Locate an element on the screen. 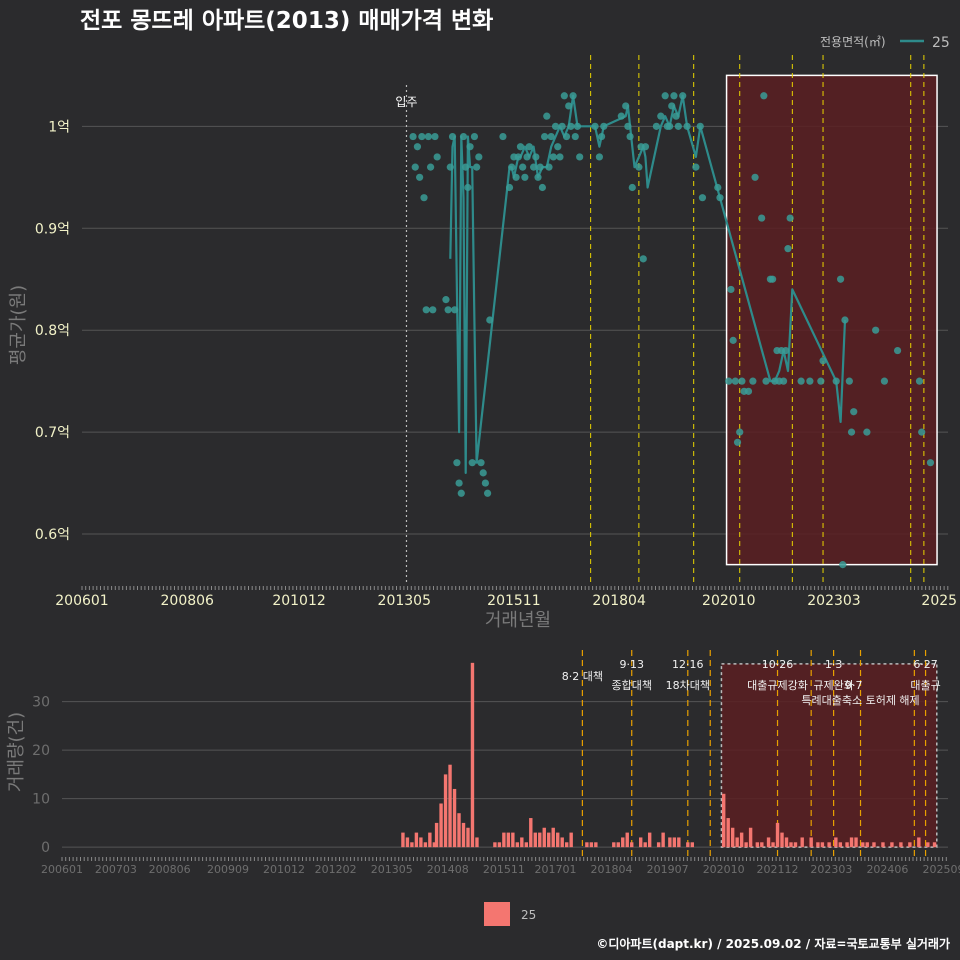  legend-bar-label: 25 is located at coordinates (528, 915).